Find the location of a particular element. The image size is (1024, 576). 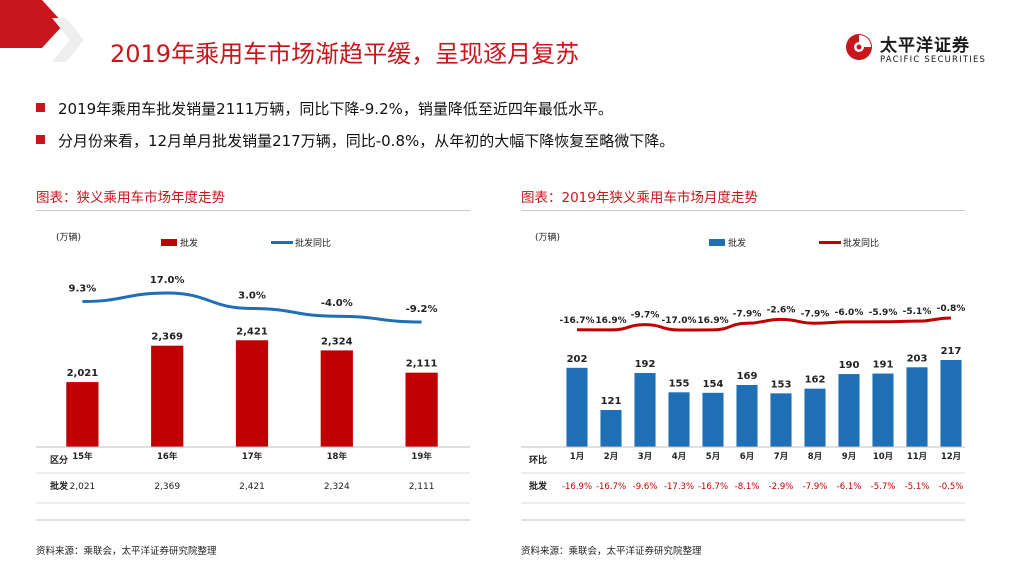

category-label: 12月 is located at coordinates (951, 457).